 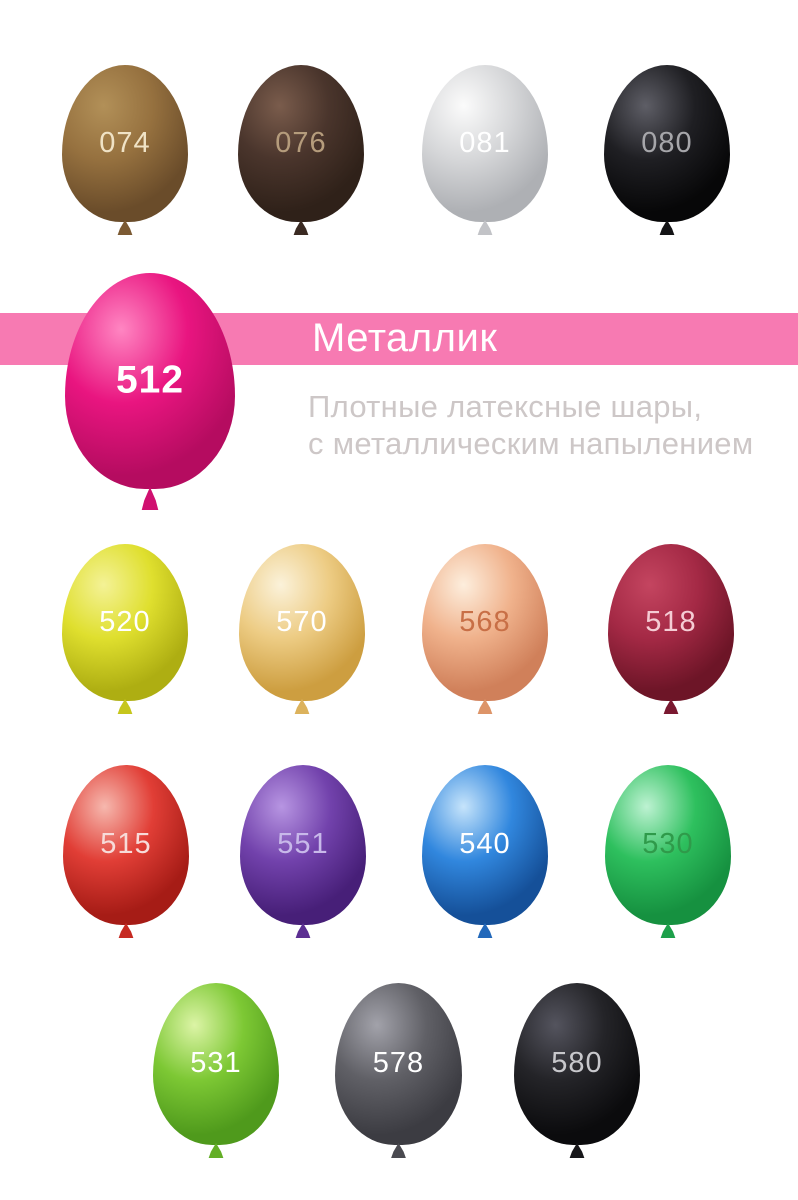 I want to click on balloon-531-lime-green: 531, so click(x=216, y=1070).